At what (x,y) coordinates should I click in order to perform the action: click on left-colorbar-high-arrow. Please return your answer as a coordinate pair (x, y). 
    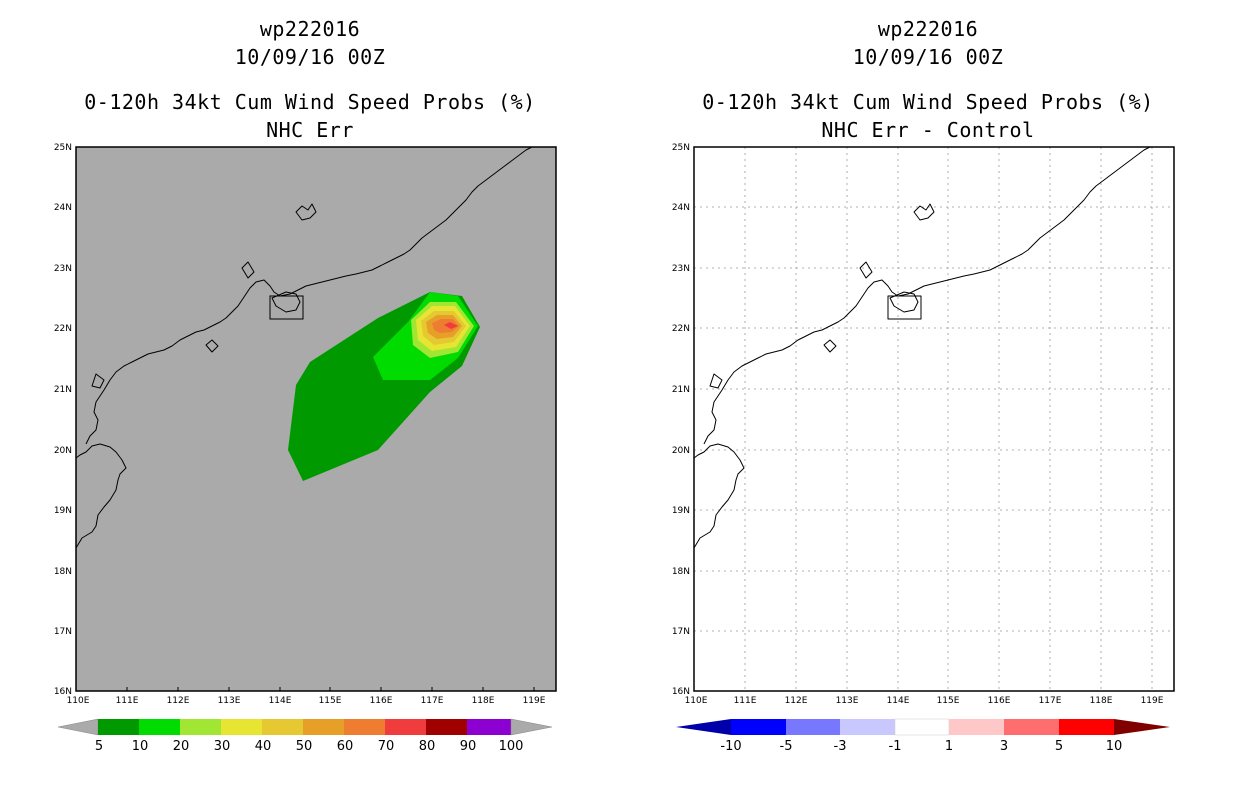
    Looking at the image, I should click on (531, 727).